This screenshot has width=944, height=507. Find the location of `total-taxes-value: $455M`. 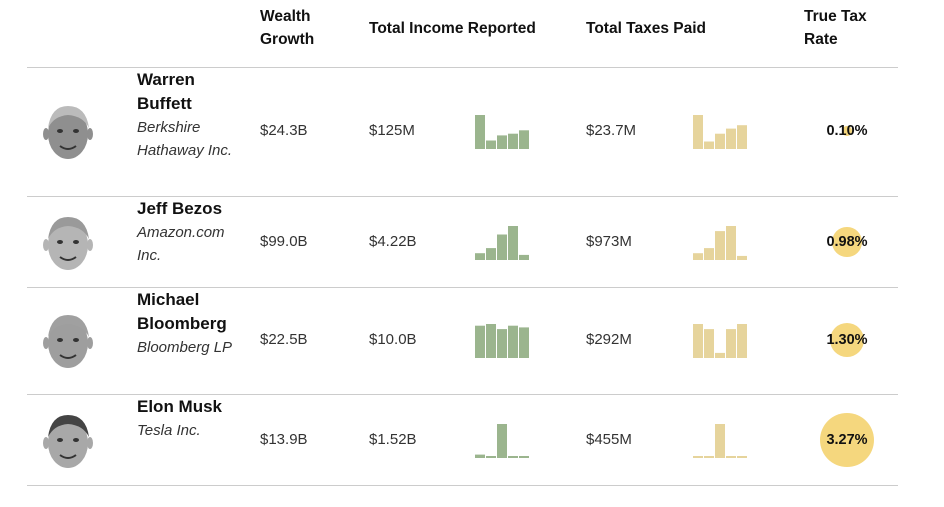

total-taxes-value: $455M is located at coordinates (609, 439).